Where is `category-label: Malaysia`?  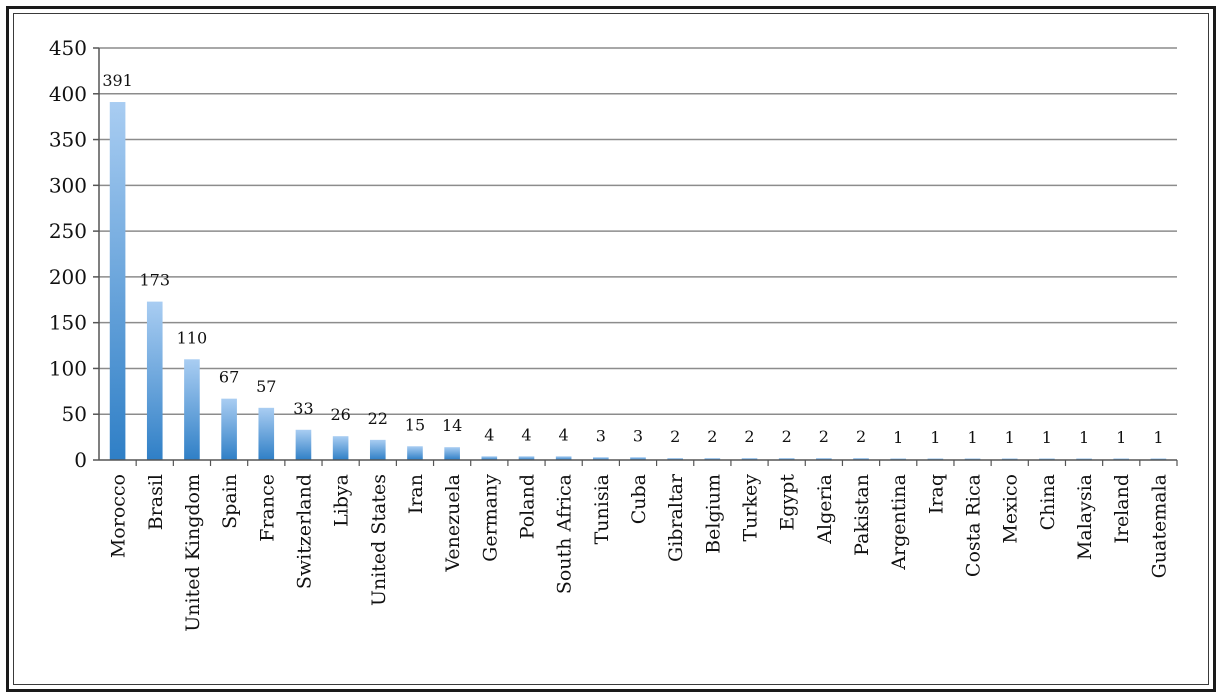
category-label: Malaysia is located at coordinates (1085, 517).